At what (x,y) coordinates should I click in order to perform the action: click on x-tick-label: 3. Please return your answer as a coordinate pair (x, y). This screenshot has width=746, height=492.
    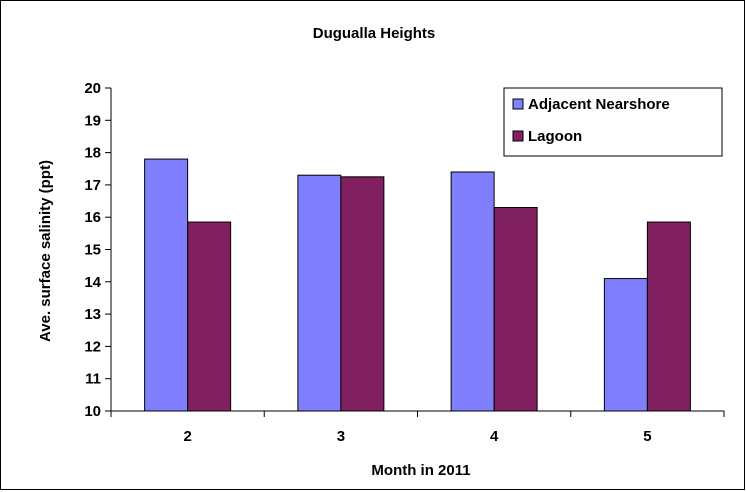
    Looking at the image, I should click on (341, 436).